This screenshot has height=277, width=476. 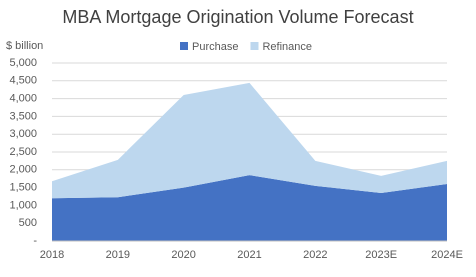 What do you see at coordinates (23, 170) in the screenshot?
I see `y-tick-label: 2,000` at bounding box center [23, 170].